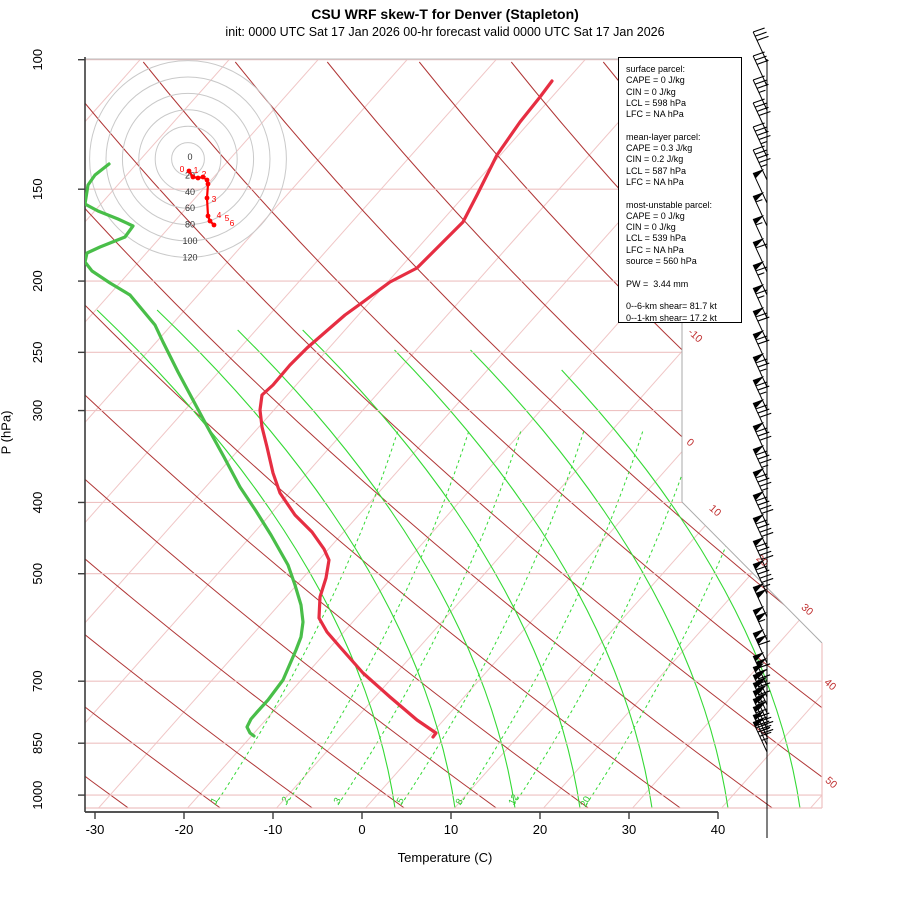 This screenshot has width=900, height=900. What do you see at coordinates (215, 801) in the screenshot?
I see `mixing-ratio-label: 1` at bounding box center [215, 801].